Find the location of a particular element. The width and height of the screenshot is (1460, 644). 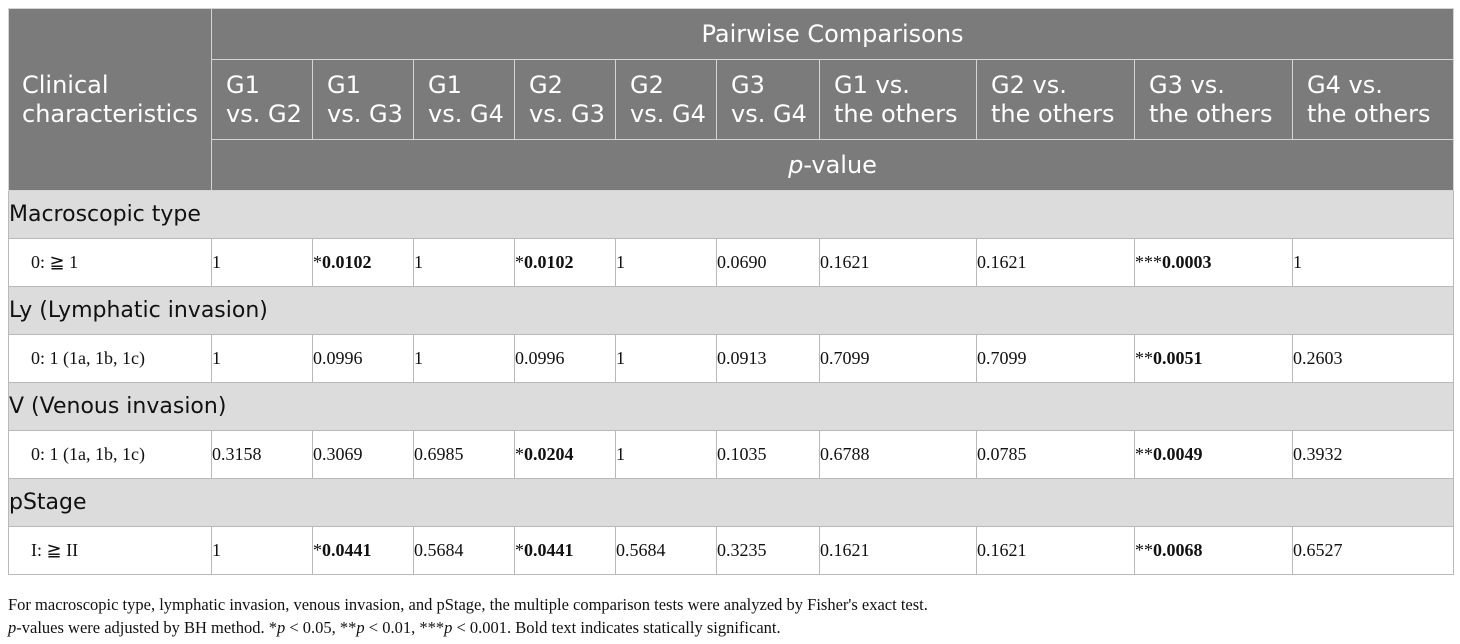

pvalue: 0.3158 is located at coordinates (237, 454).